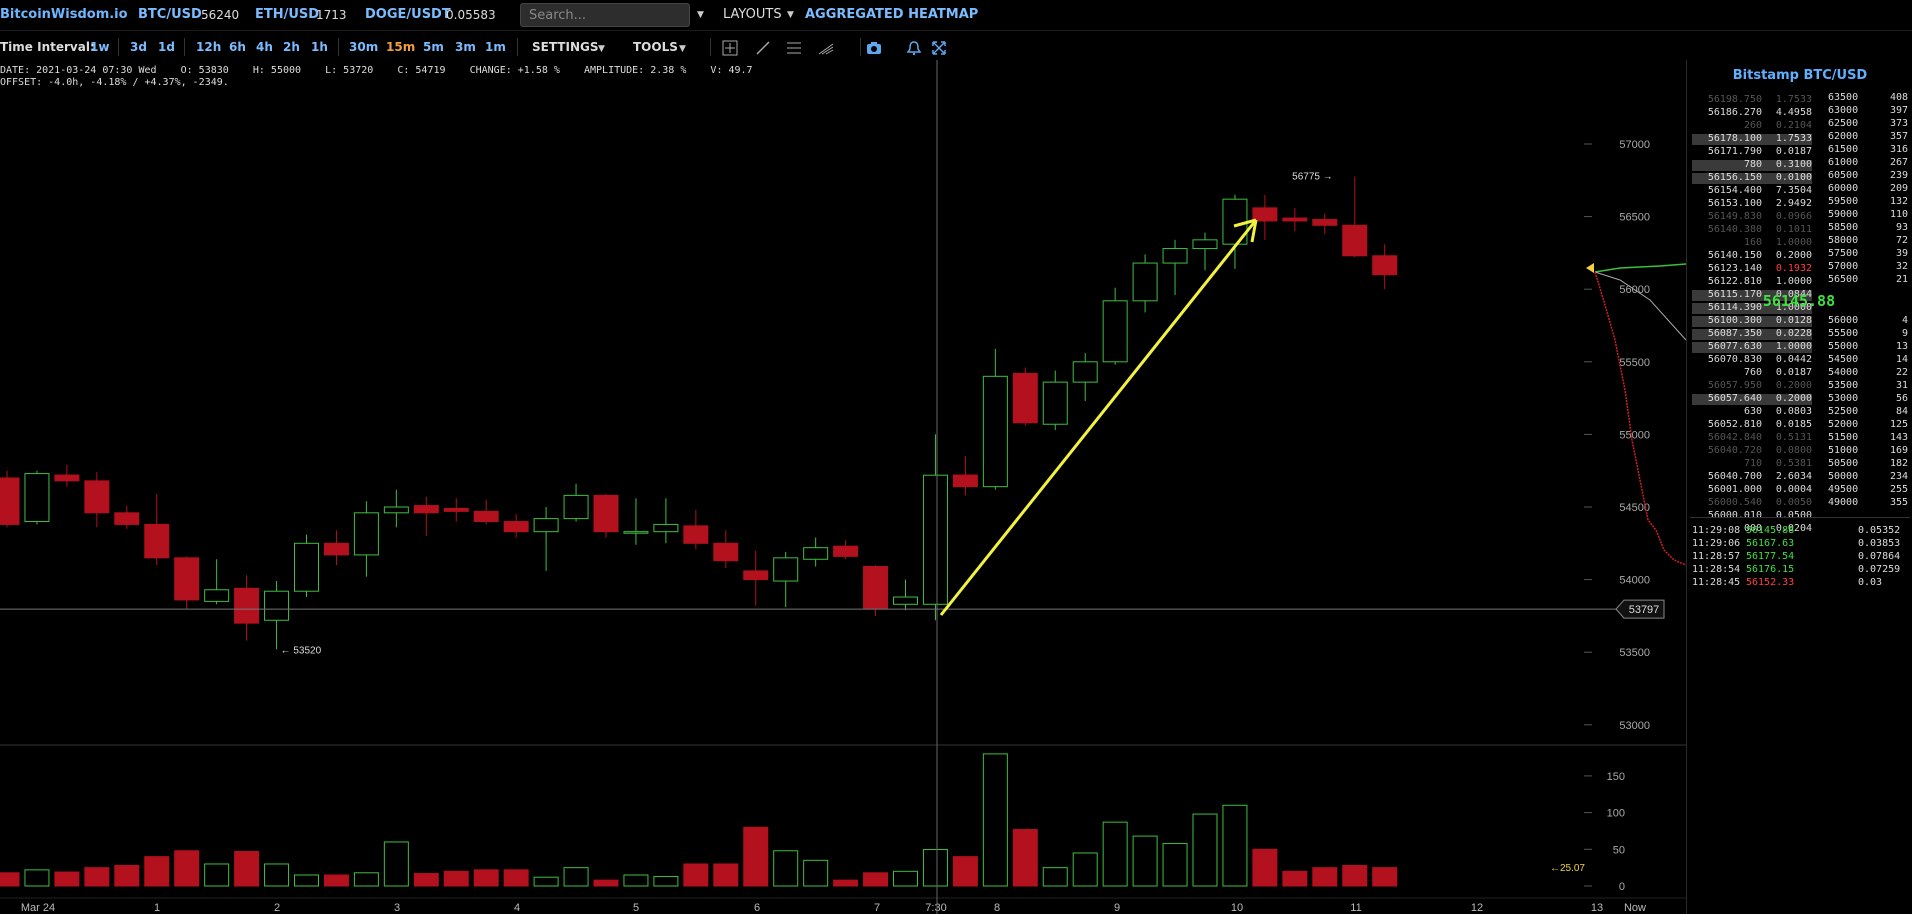 This screenshot has width=1912, height=914. I want to click on depth-level-price: 55000, so click(1843, 346).